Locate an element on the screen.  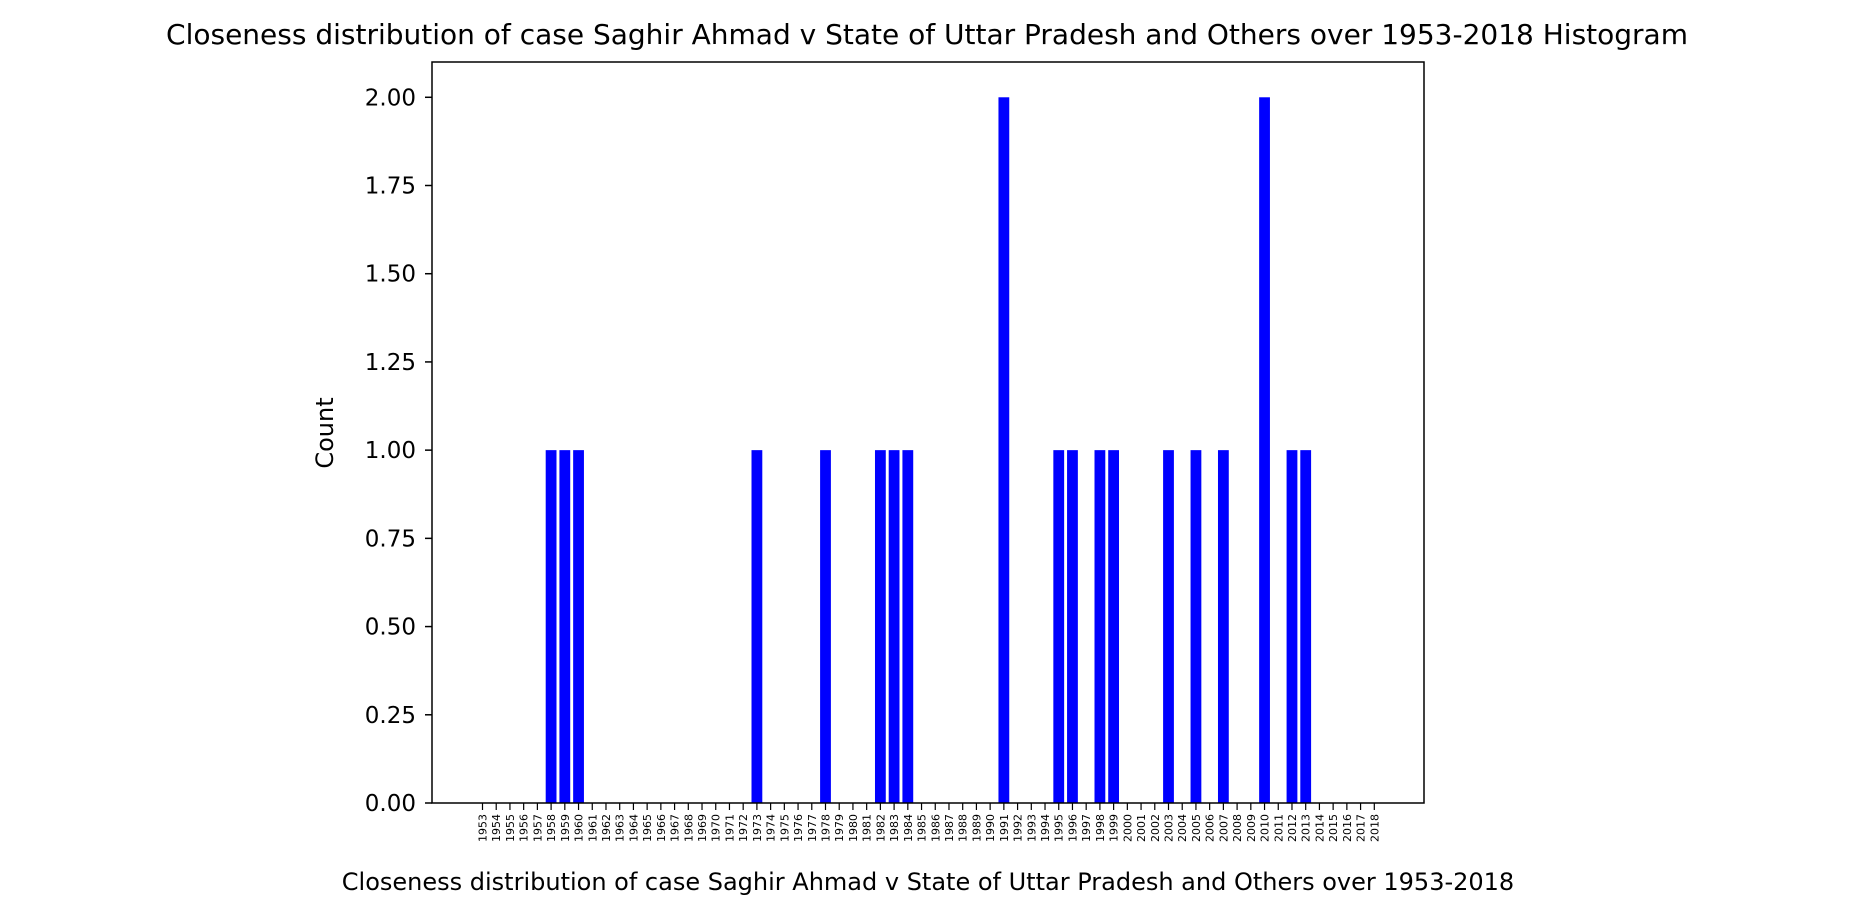
x-tick-label: 1973 is located at coordinates (757, 828).